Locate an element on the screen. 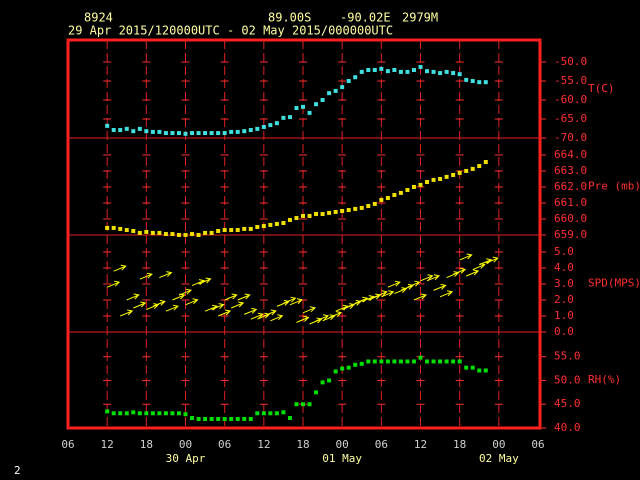 Image resolution: width=640 pixels, height=480 pixels. elevation: 2979M is located at coordinates (420, 18).